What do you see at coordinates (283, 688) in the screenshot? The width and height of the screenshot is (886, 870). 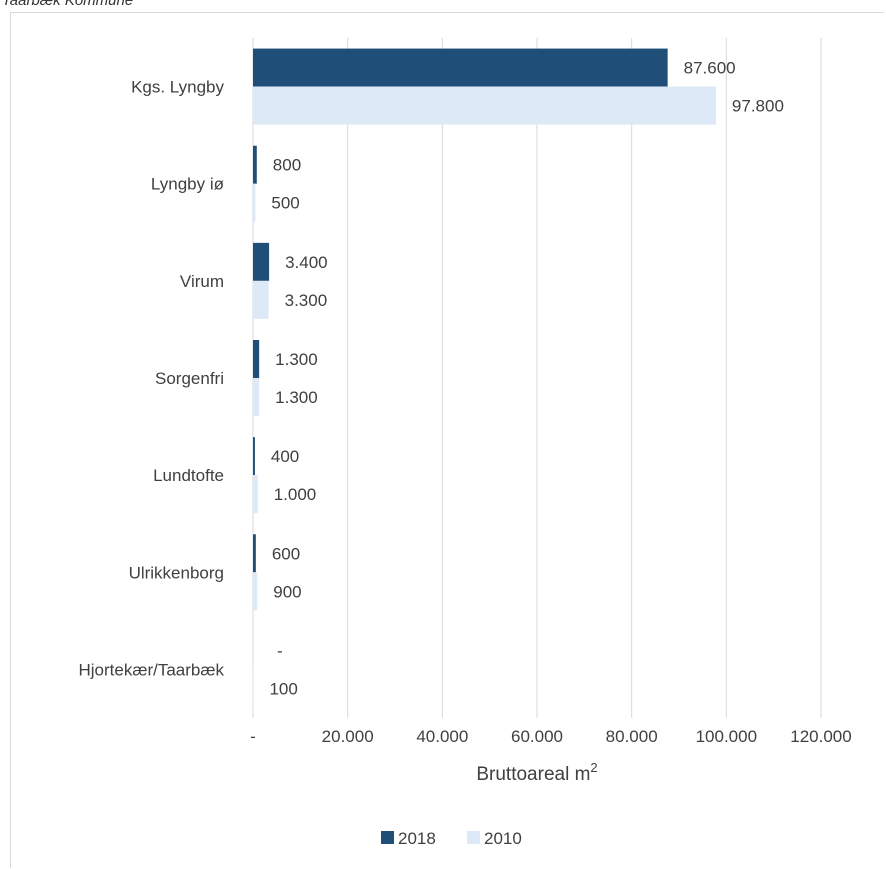 I see `data-label-2010: 100` at bounding box center [283, 688].